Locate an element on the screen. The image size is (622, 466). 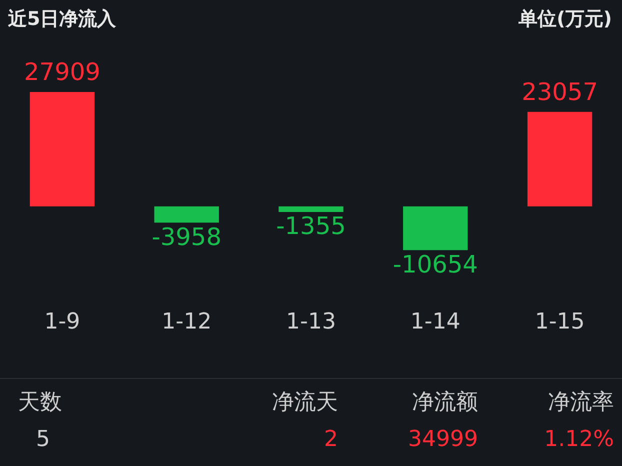
data-label: -10654 is located at coordinates (435, 264).